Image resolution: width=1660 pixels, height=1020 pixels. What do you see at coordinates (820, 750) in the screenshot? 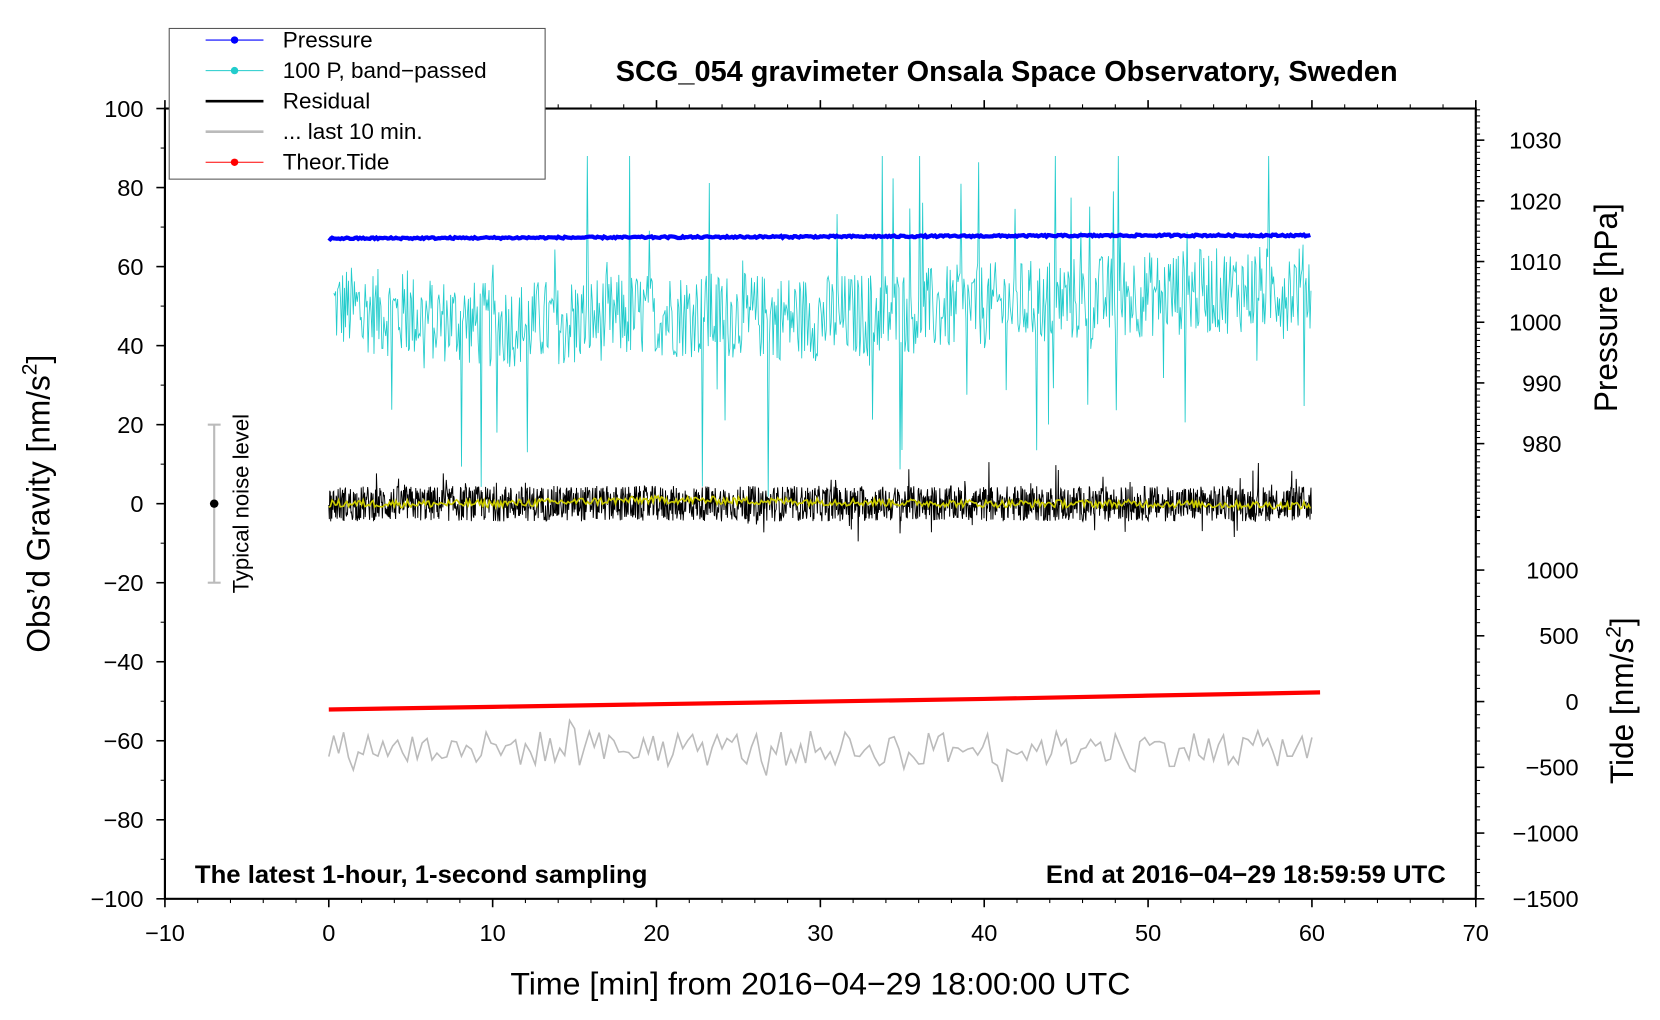
I see `series-last-10-min` at bounding box center [820, 750].